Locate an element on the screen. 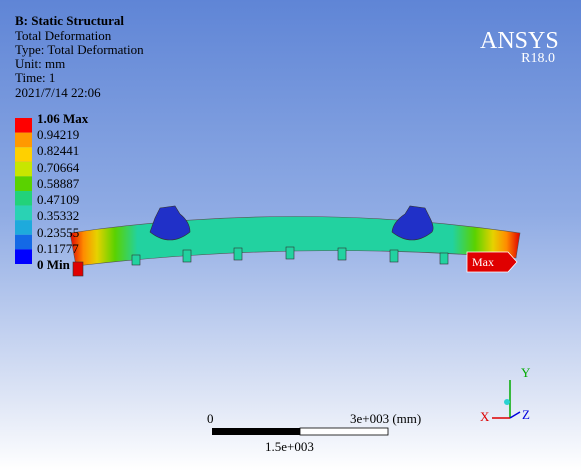 The width and height of the screenshot is (581, 471). triad-z is located at coordinates (515, 415).